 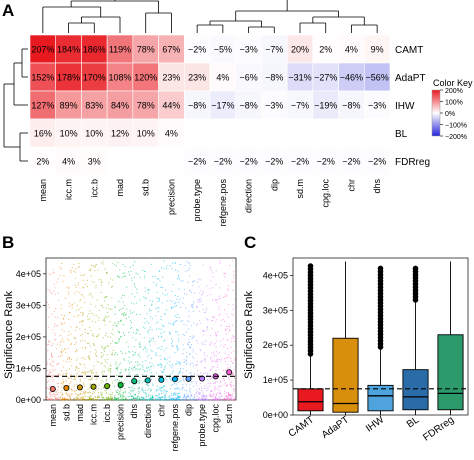 I want to click on heatmap-cell-label: 83%, so click(x=94, y=106).